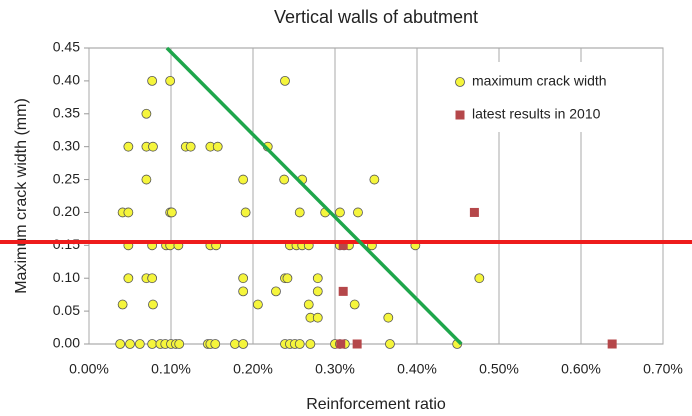 The image size is (692, 416). I want to click on x-tick-label: 0.70%, so click(663, 369).